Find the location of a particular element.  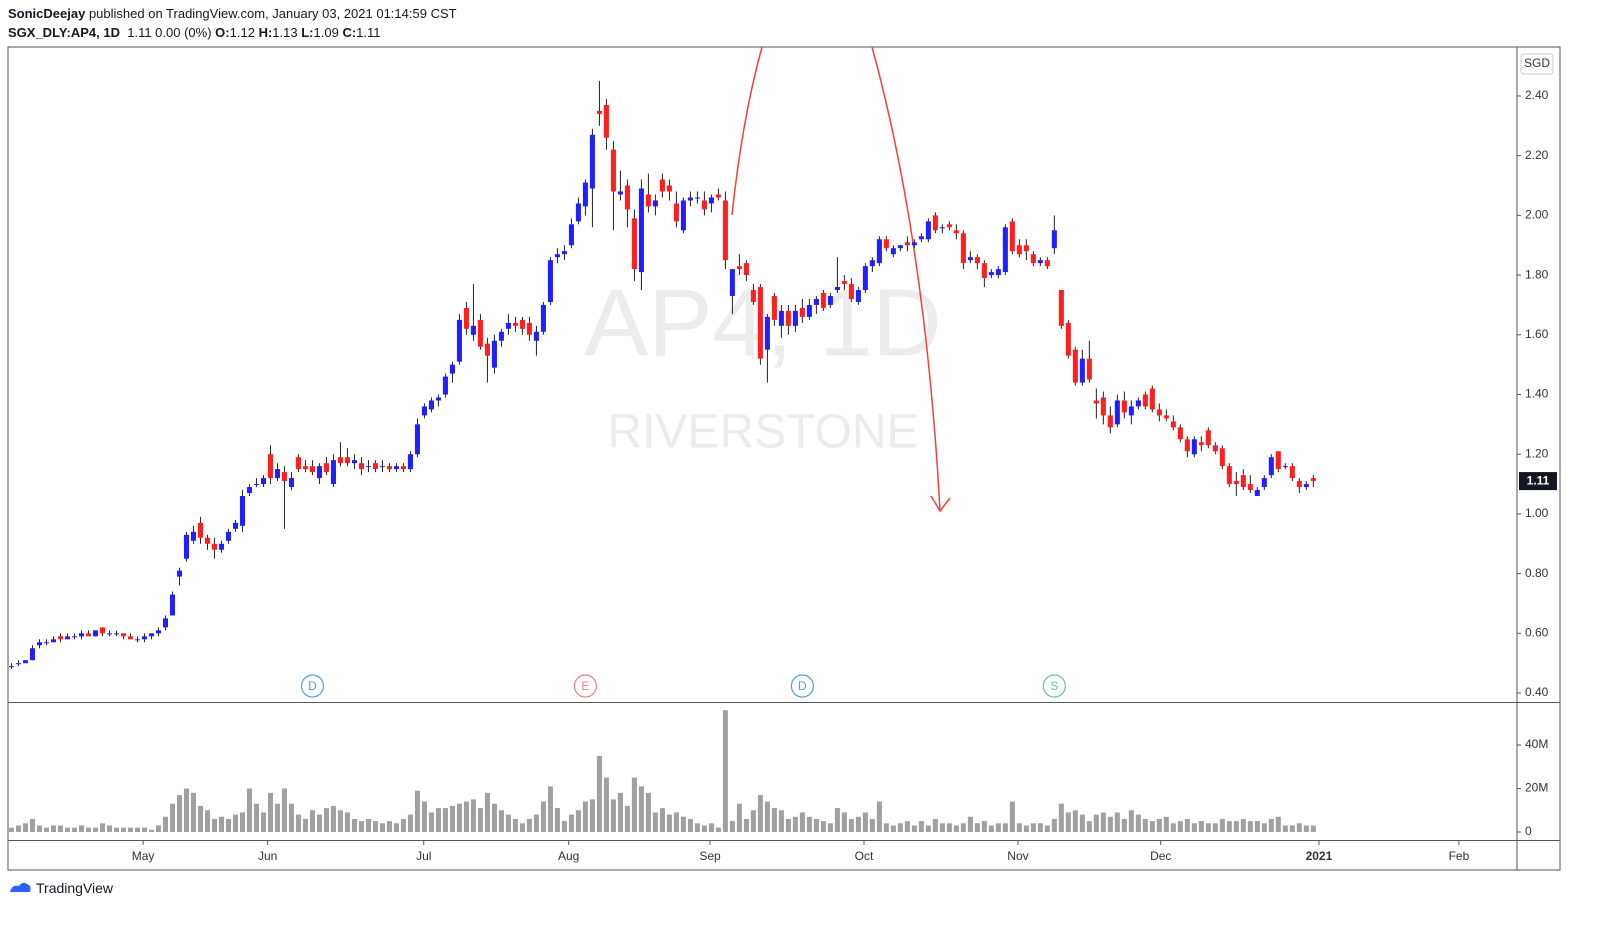

y-tick-label: 1.60 is located at coordinates (1537, 334).